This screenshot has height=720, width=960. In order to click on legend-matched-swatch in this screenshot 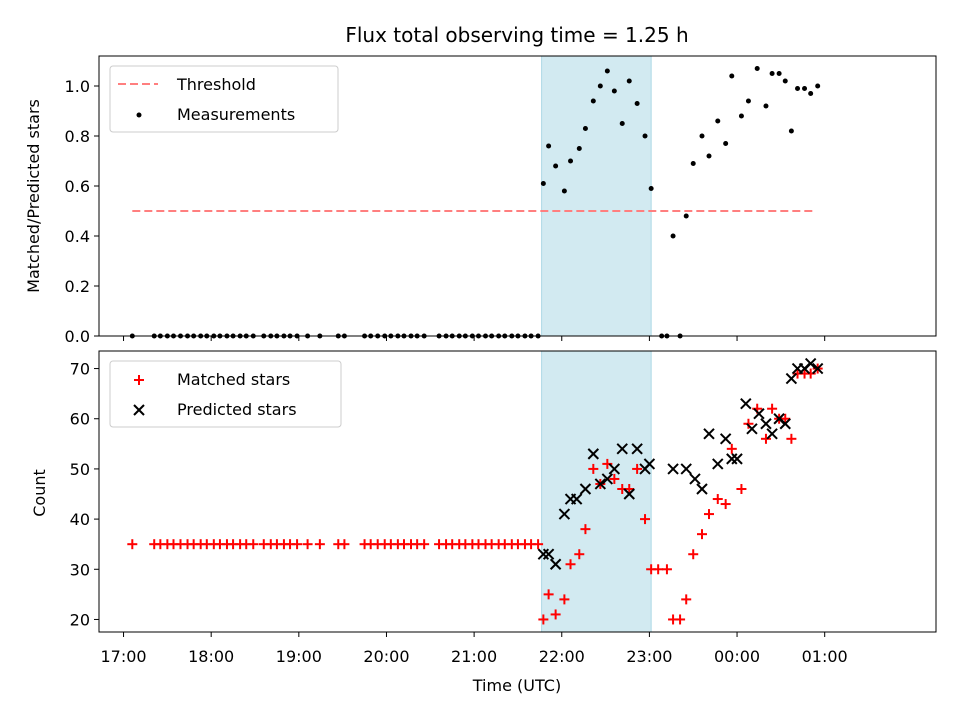, I will do `click(139, 380)`.